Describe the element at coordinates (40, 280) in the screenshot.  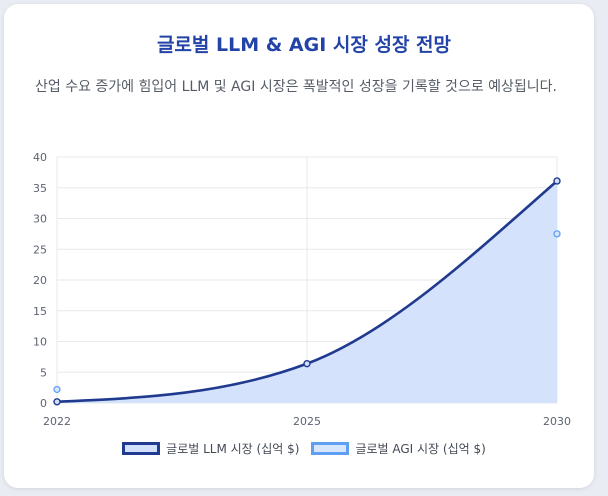
I see `y-tick-label: 20` at that location.